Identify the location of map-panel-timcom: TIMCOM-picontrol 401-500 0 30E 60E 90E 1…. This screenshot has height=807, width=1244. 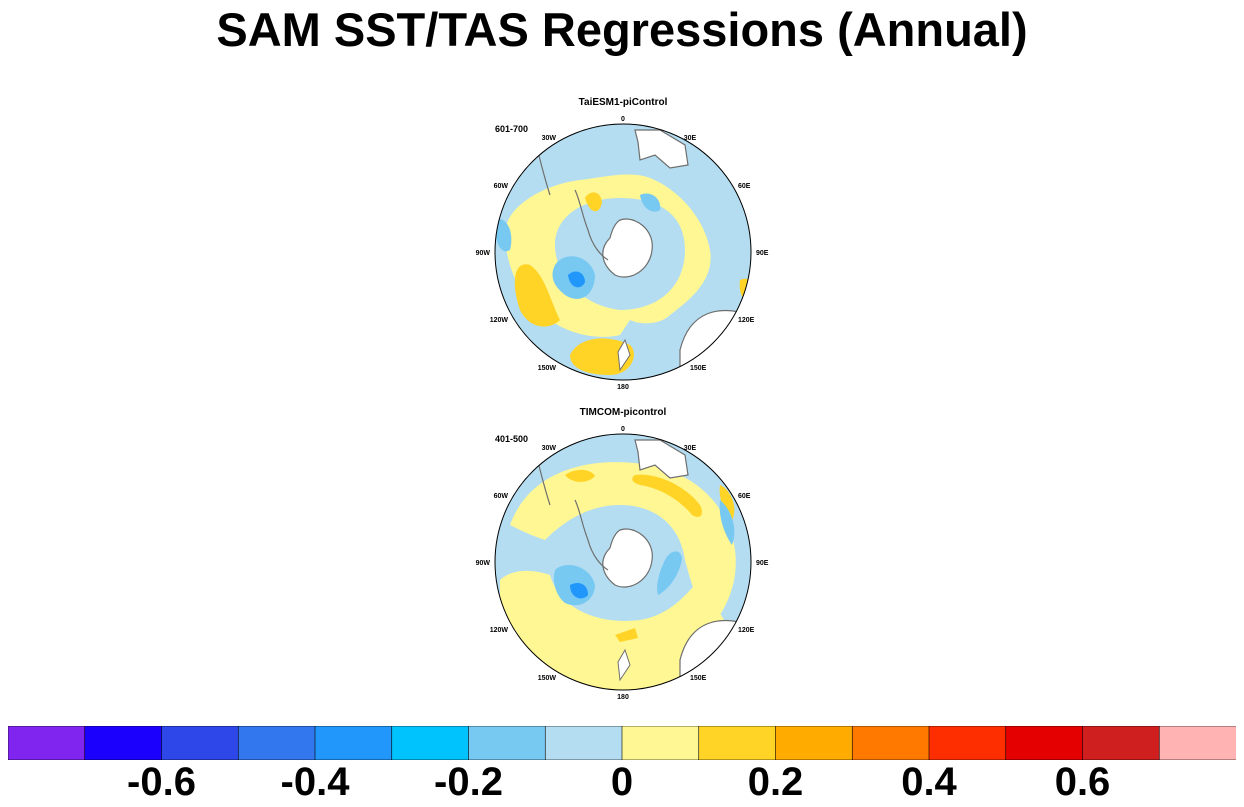
(622, 553).